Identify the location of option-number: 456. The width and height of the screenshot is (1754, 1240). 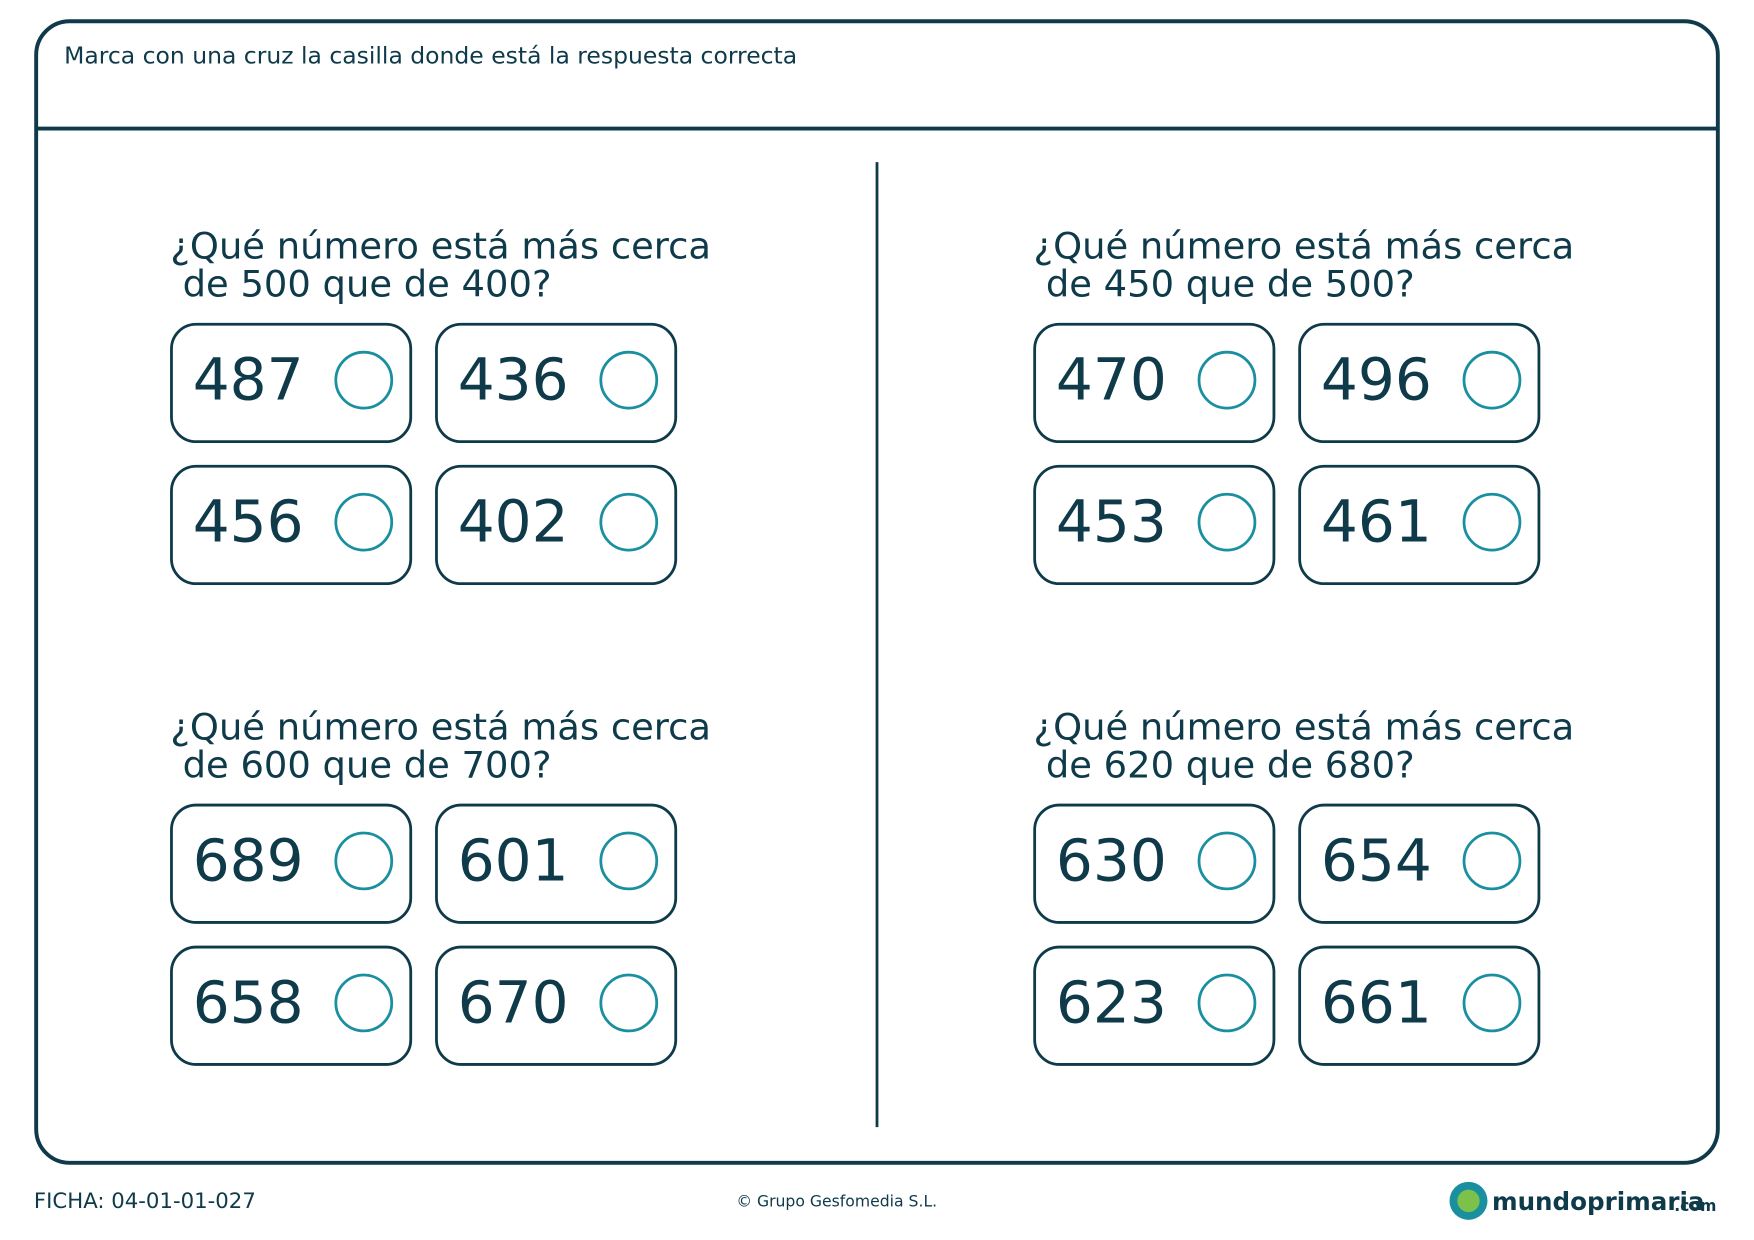
(248, 522).